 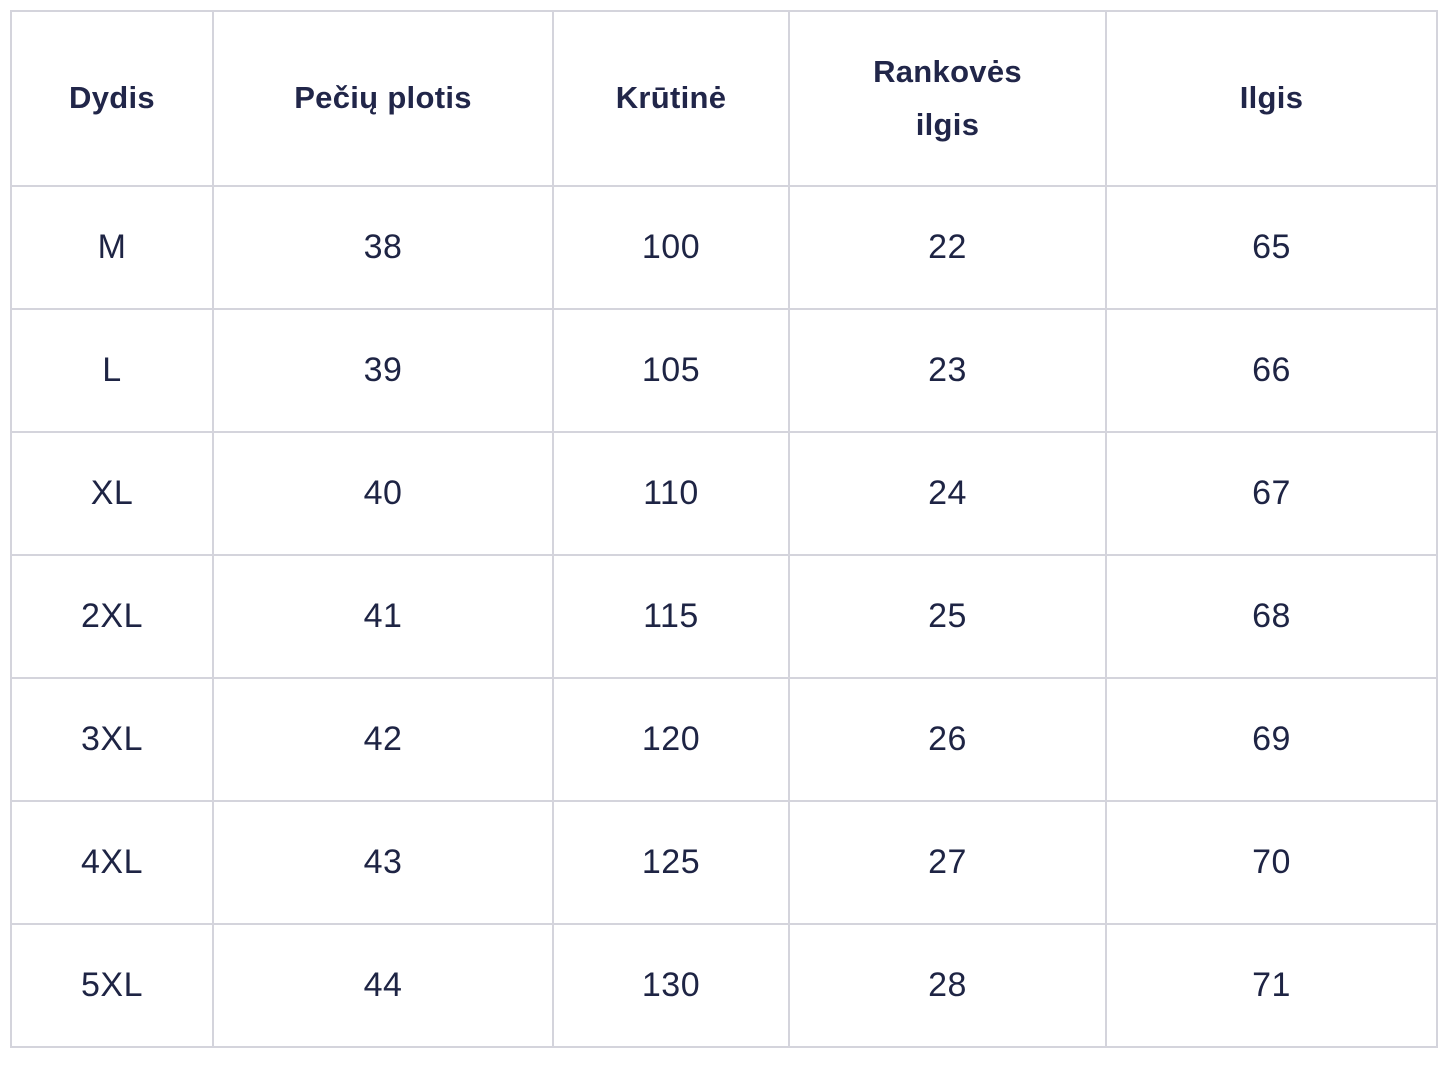 I want to click on col-header-shoulder-width: Pečių plotis, so click(x=383, y=98).